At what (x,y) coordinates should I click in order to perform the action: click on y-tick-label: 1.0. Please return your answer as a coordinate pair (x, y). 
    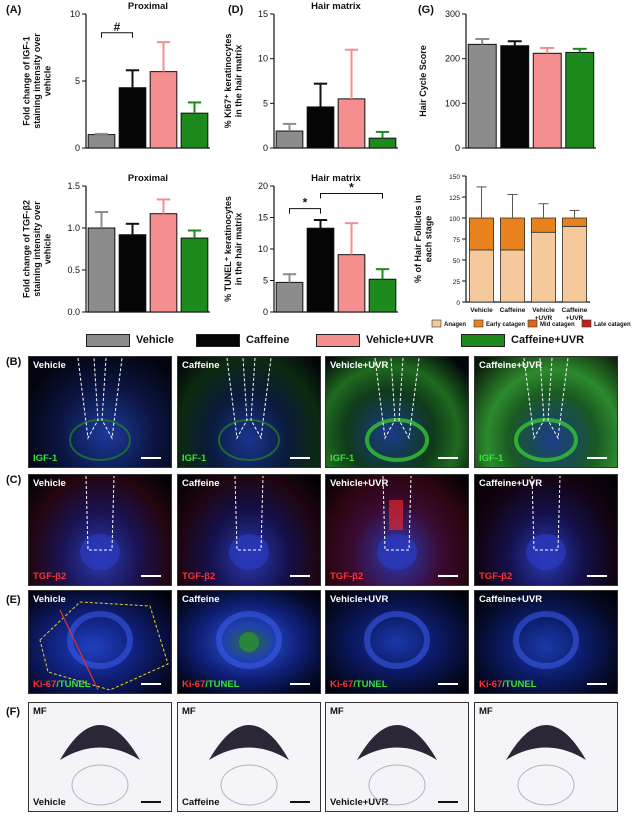
    Looking at the image, I should click on (73, 228).